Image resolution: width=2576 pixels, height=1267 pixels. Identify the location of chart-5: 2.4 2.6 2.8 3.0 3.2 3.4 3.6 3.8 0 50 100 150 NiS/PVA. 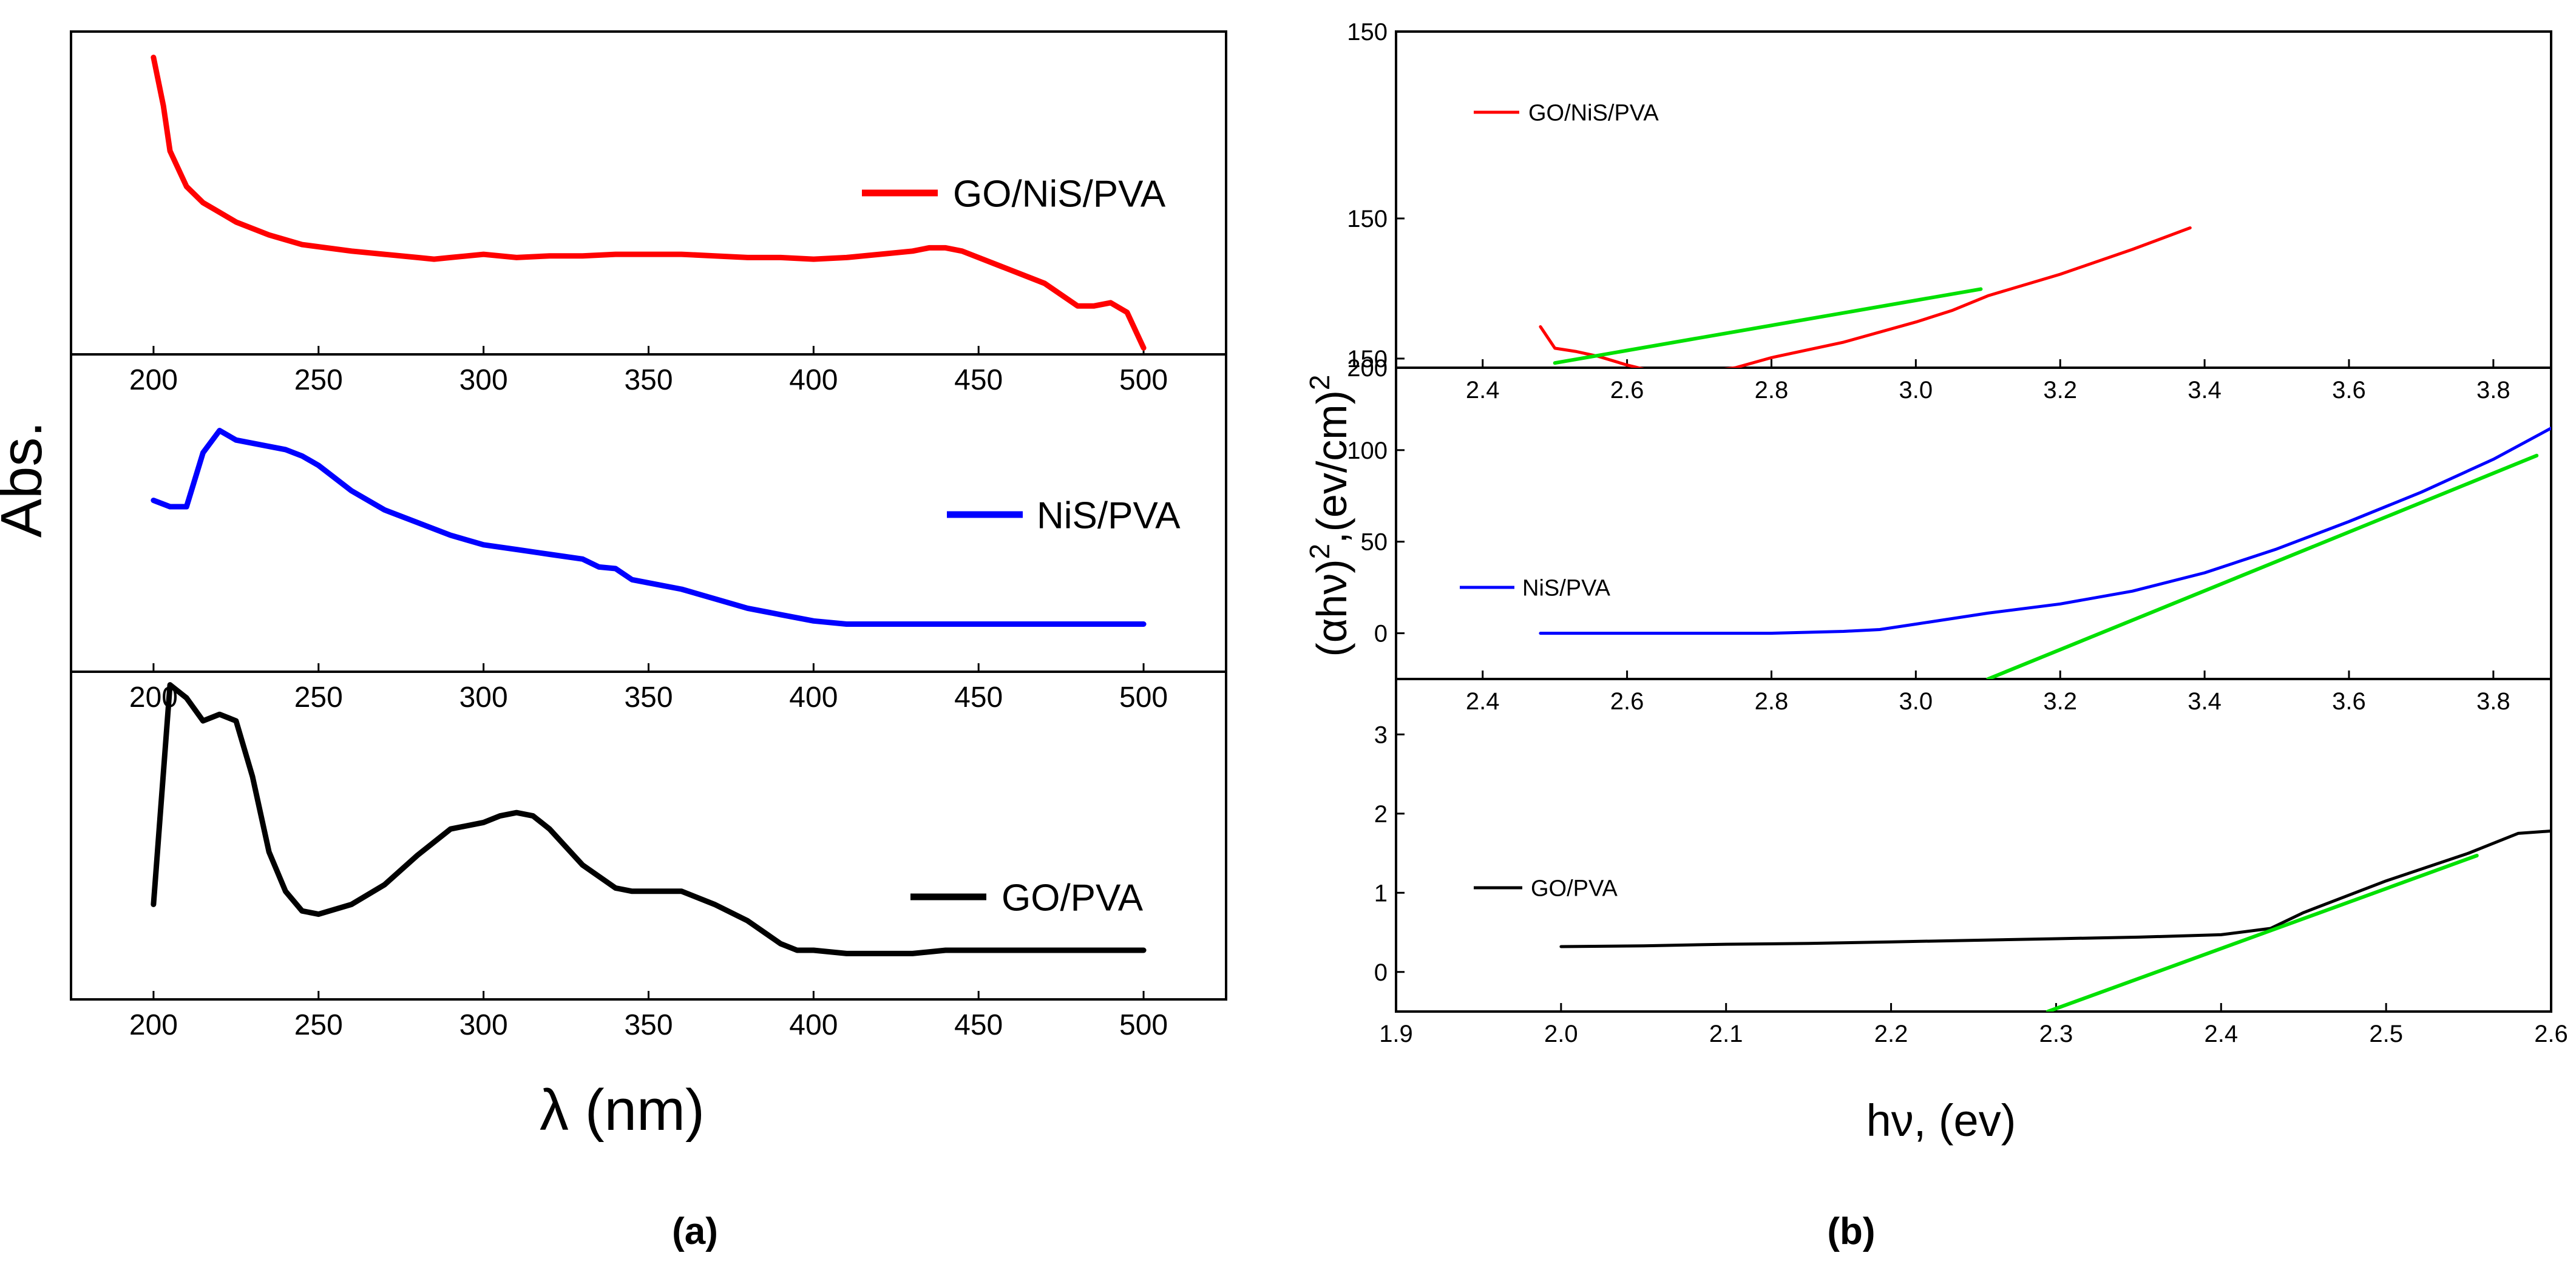
(1949, 530).